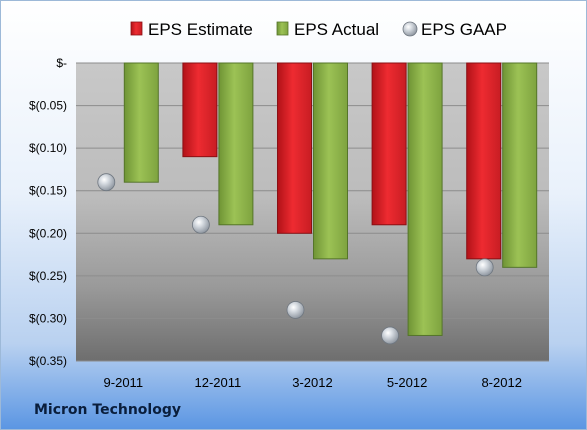  What do you see at coordinates (48, 148) in the screenshot?
I see `y-tick-label: $(0.10)` at bounding box center [48, 148].